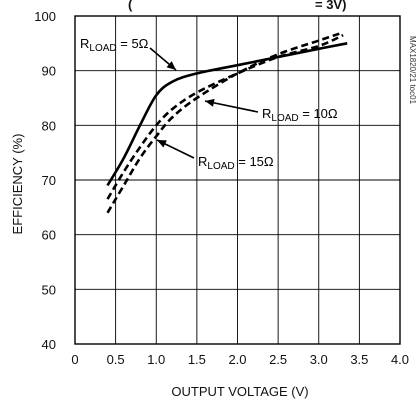 This screenshot has height=402, width=419. What do you see at coordinates (49, 71) in the screenshot?
I see `y-tick-label: 90` at bounding box center [49, 71].